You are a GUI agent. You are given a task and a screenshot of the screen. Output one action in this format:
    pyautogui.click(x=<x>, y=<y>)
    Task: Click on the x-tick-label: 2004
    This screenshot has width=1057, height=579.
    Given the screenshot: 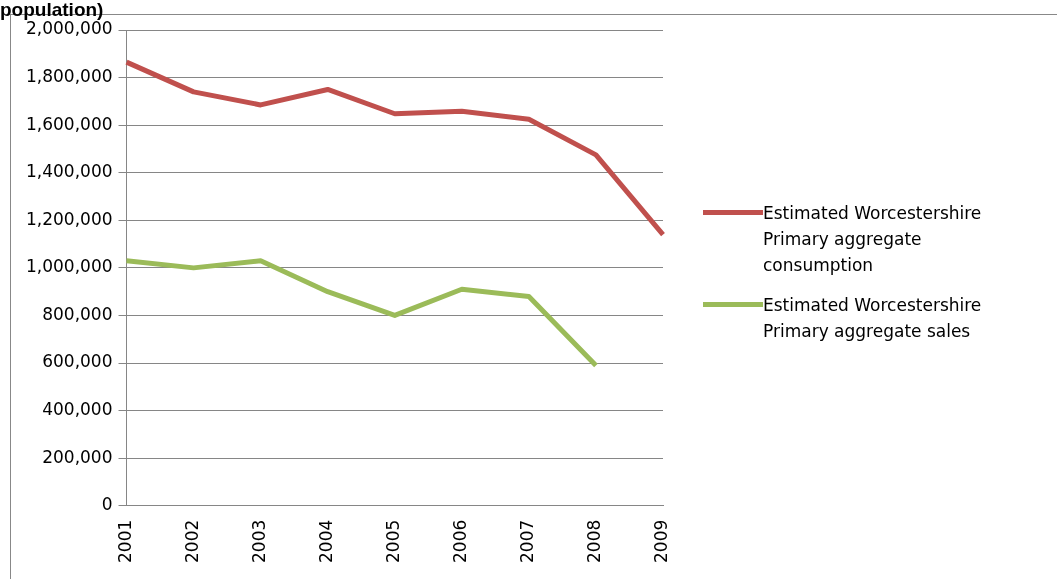 What is the action you would take?
    pyautogui.click(x=326, y=541)
    